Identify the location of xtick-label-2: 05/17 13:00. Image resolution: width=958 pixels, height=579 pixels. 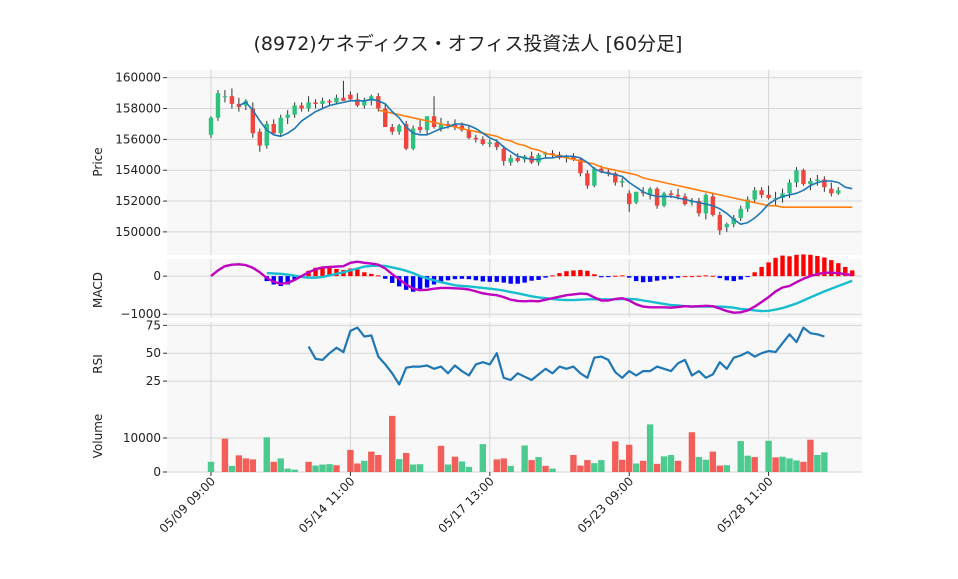
(466, 505).